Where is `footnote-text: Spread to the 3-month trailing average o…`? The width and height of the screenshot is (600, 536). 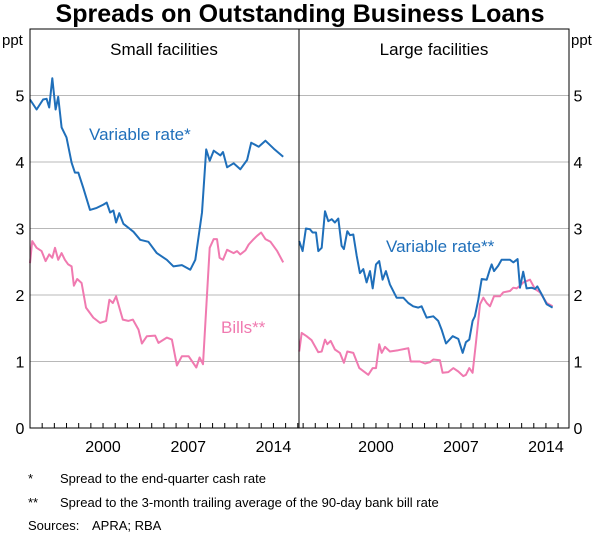
footnote-text: Spread to the 3-month trailing average o… is located at coordinates (249, 502).